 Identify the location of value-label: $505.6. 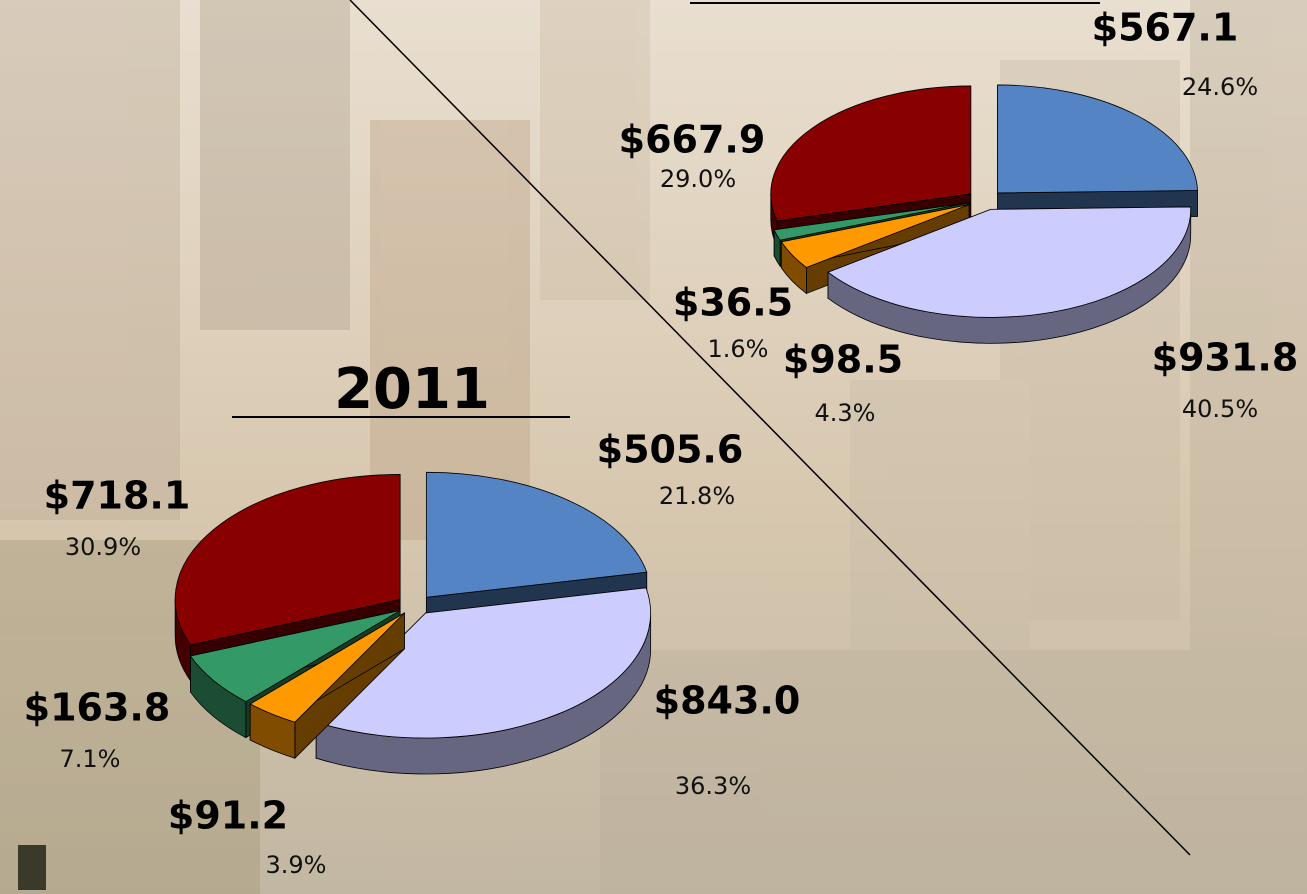
(670, 450).